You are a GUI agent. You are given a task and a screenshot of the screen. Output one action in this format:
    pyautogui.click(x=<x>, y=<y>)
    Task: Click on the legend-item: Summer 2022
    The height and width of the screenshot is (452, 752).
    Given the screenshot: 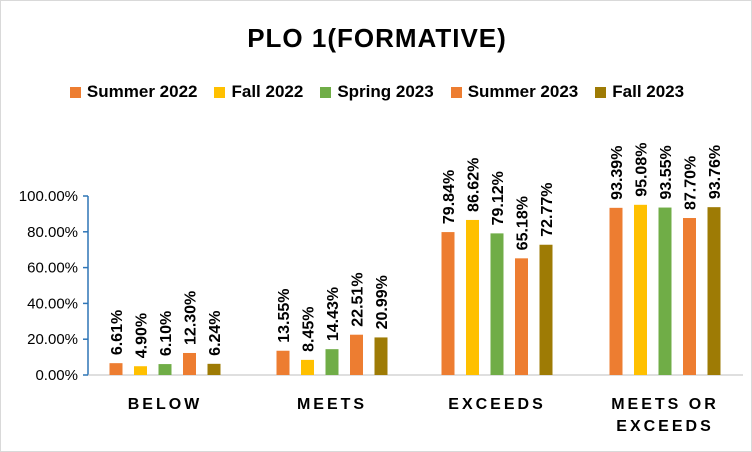 What is the action you would take?
    pyautogui.click(x=133, y=92)
    